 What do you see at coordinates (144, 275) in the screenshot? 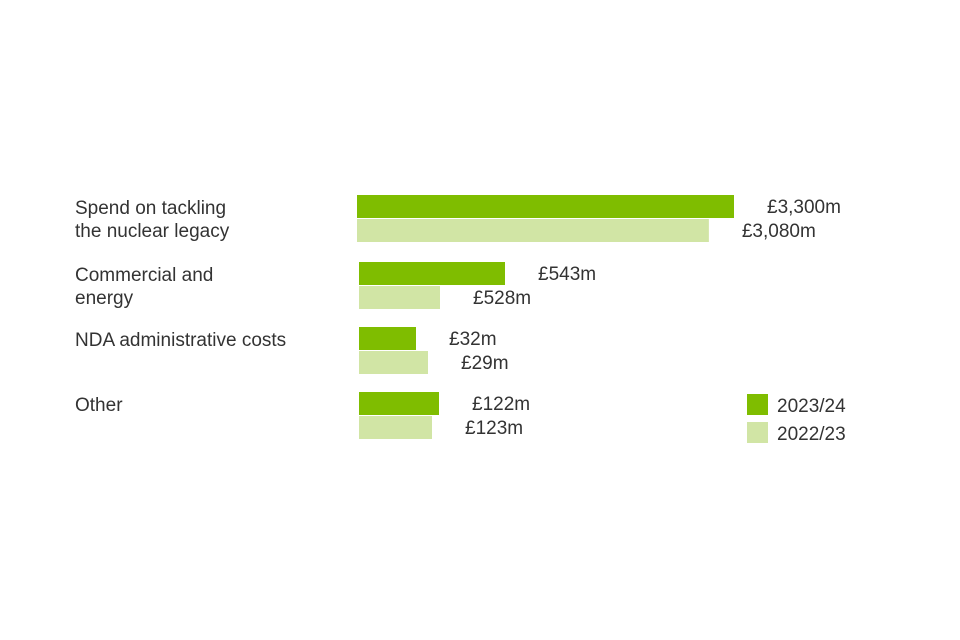
I see `category-label-line: Commercial and` at bounding box center [144, 275].